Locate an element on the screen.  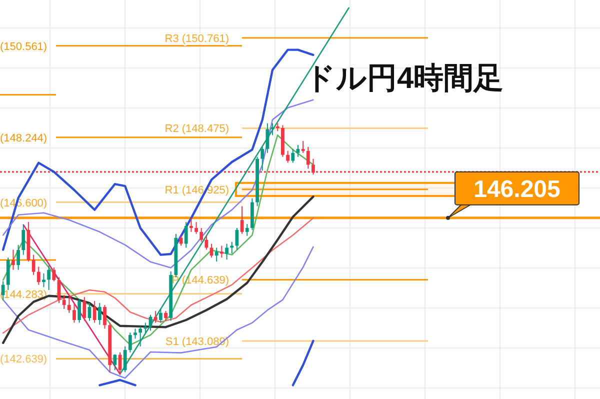
price-label: 146.205 is located at coordinates (513, 195).